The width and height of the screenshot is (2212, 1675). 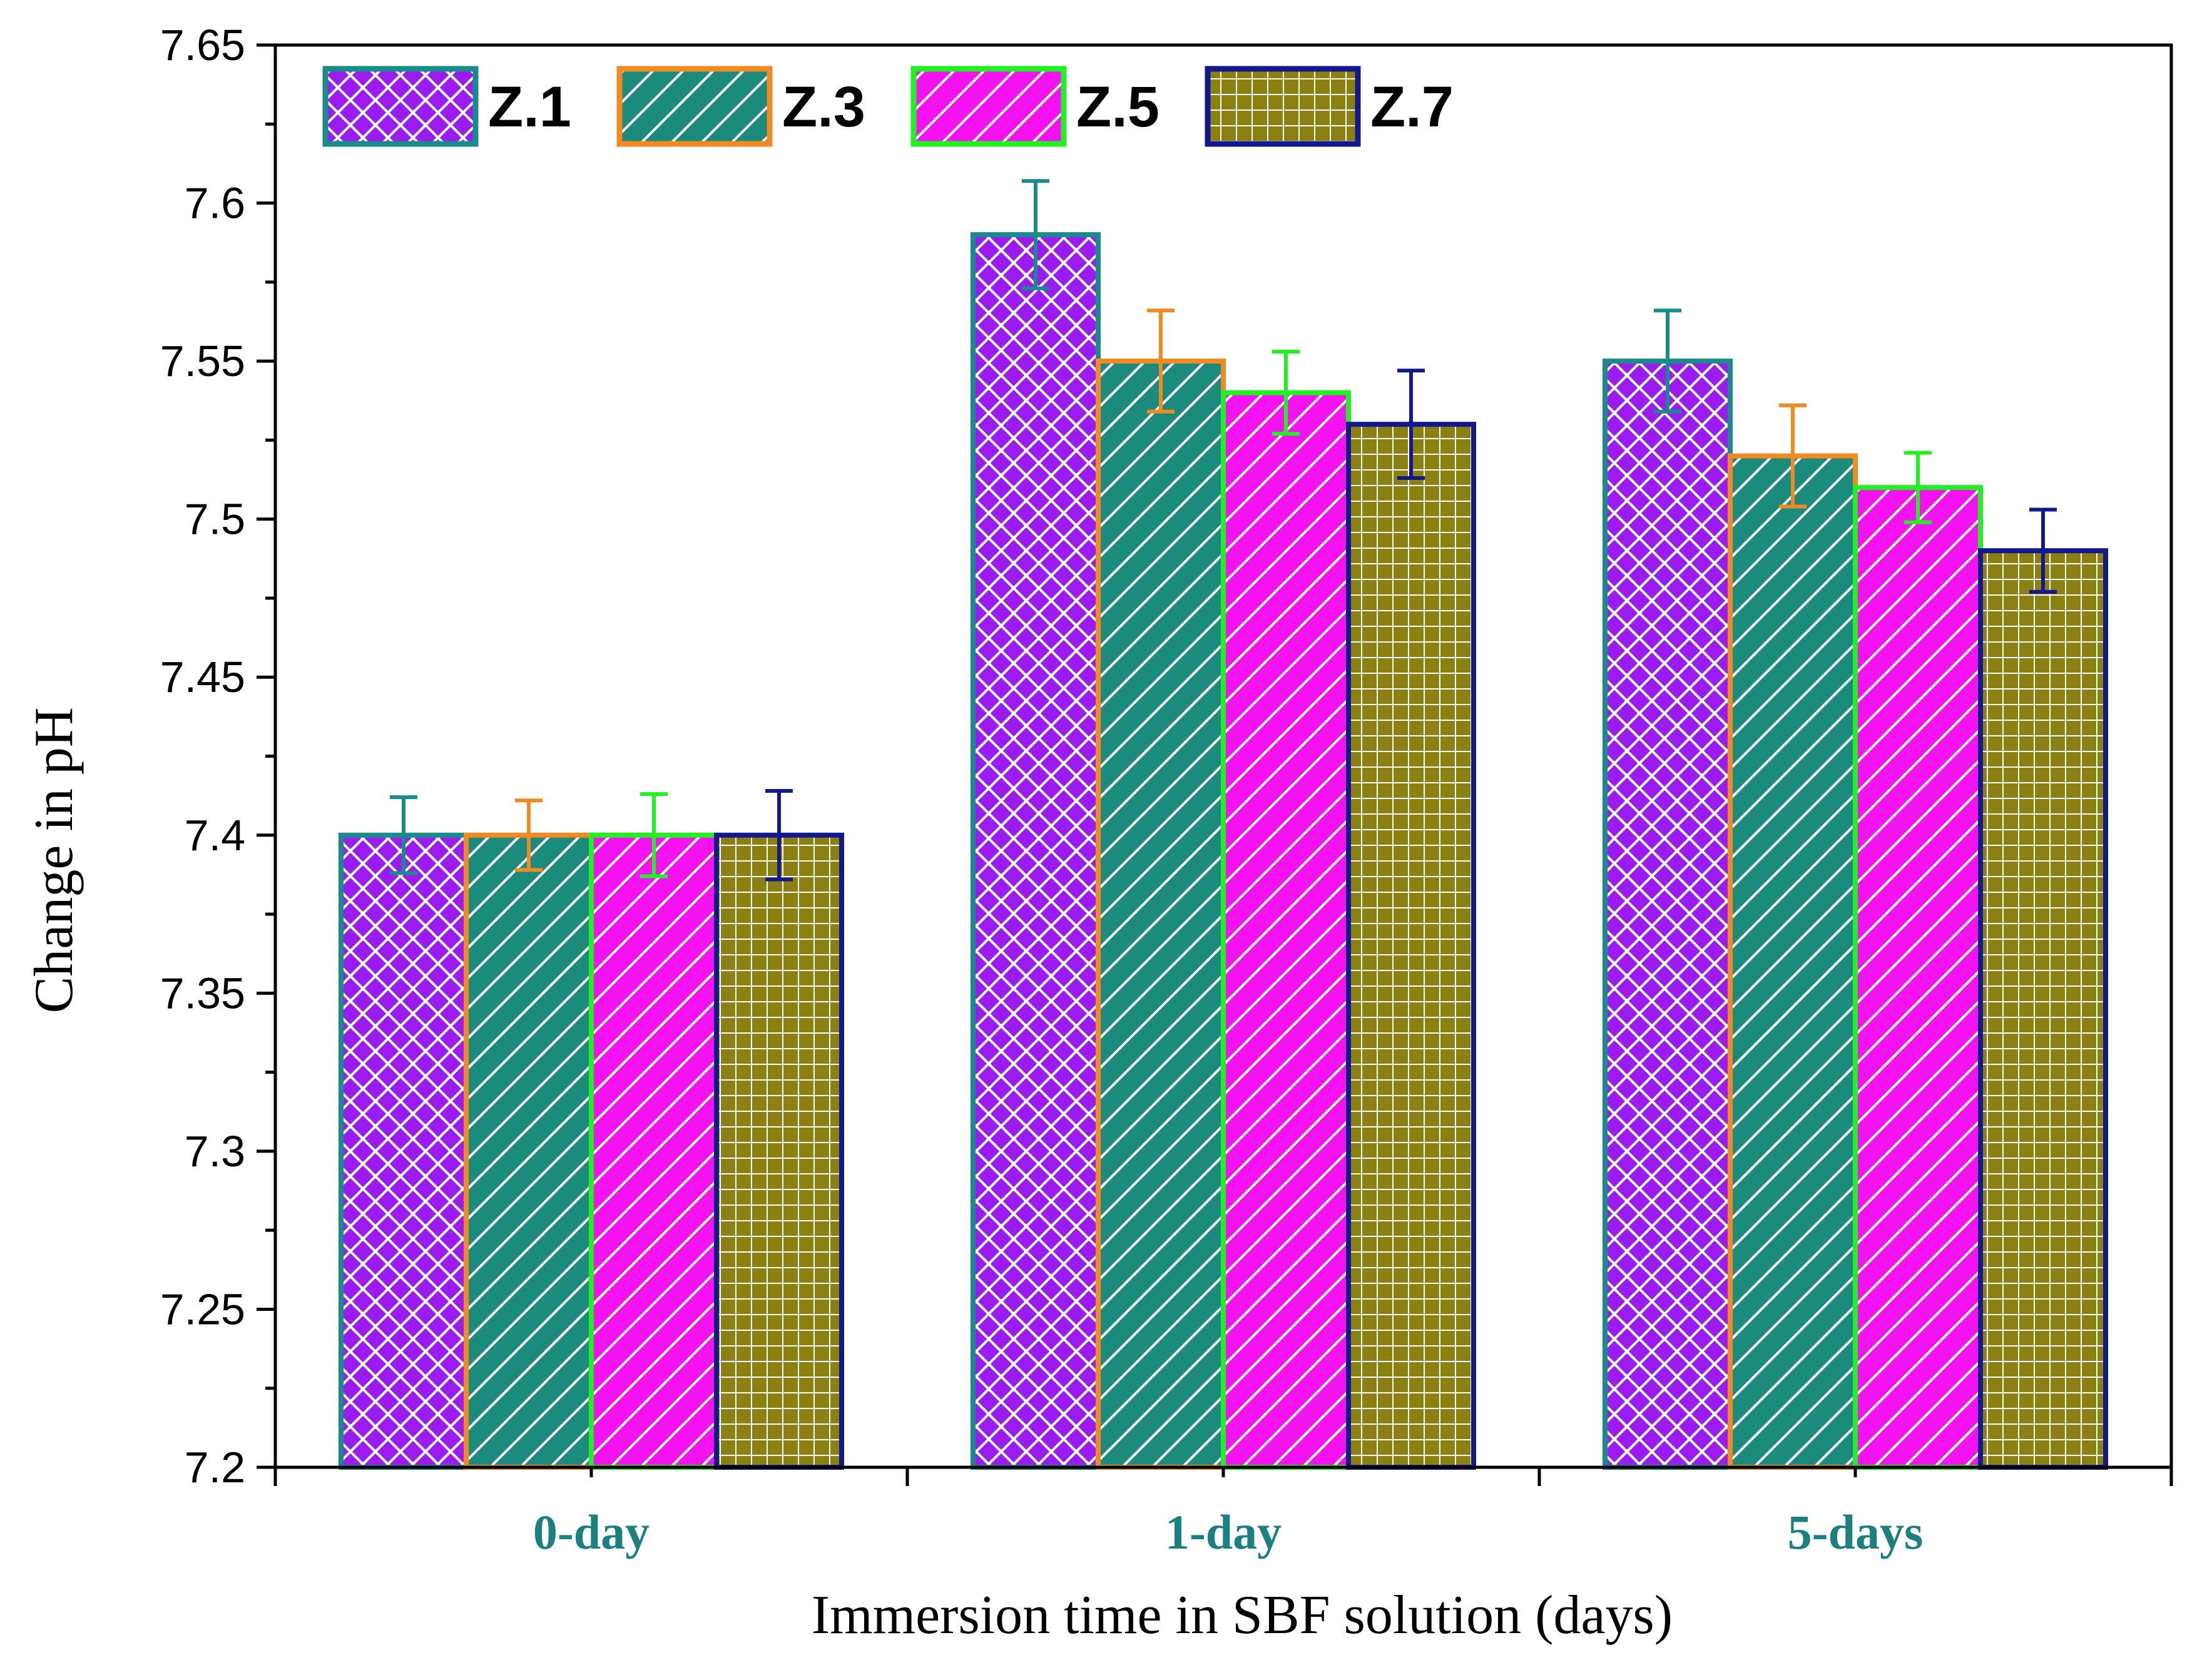 What do you see at coordinates (1793, 961) in the screenshot?
I see `bar-z3-5-days` at bounding box center [1793, 961].